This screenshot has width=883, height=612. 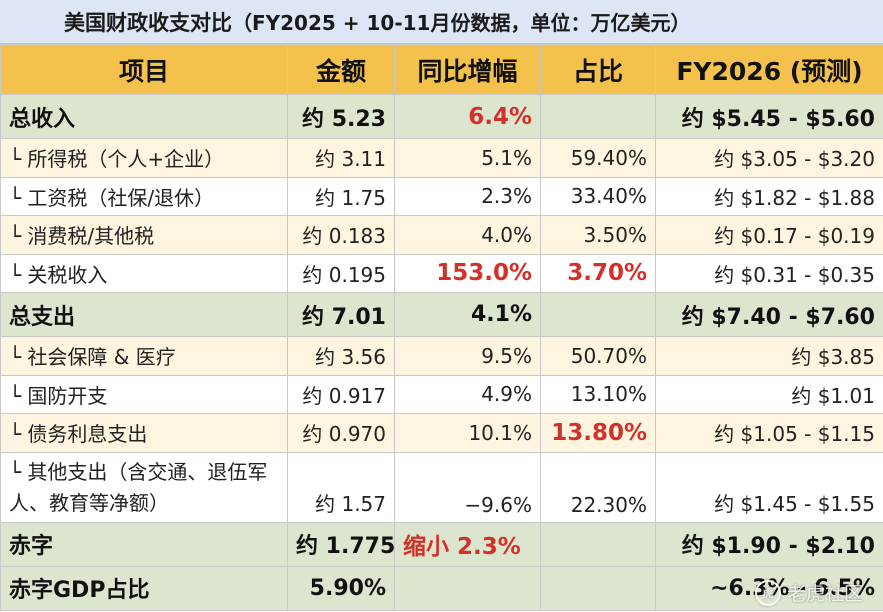 What do you see at coordinates (598, 69) in the screenshot?
I see `column-header-share: 占比` at bounding box center [598, 69].